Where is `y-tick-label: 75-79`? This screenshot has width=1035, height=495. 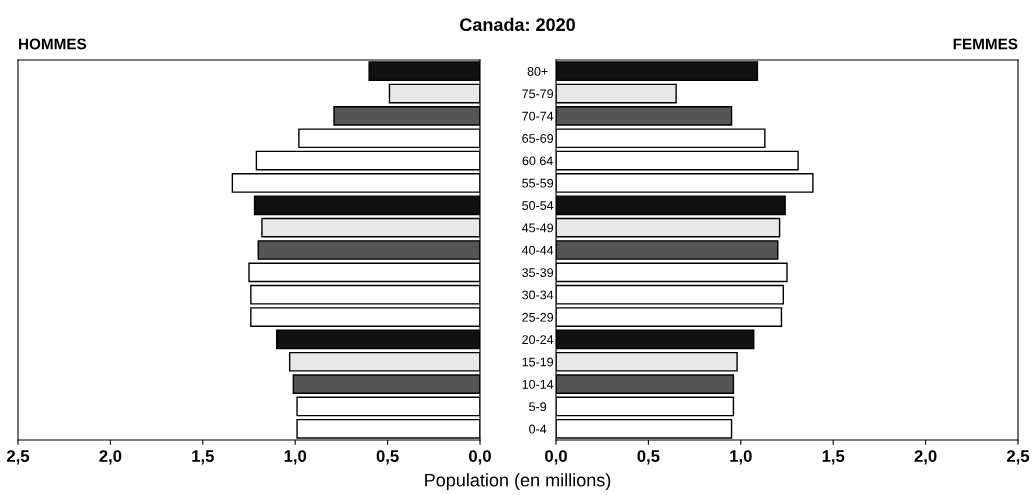
y-tick-label: 75-79 is located at coordinates (538, 94).